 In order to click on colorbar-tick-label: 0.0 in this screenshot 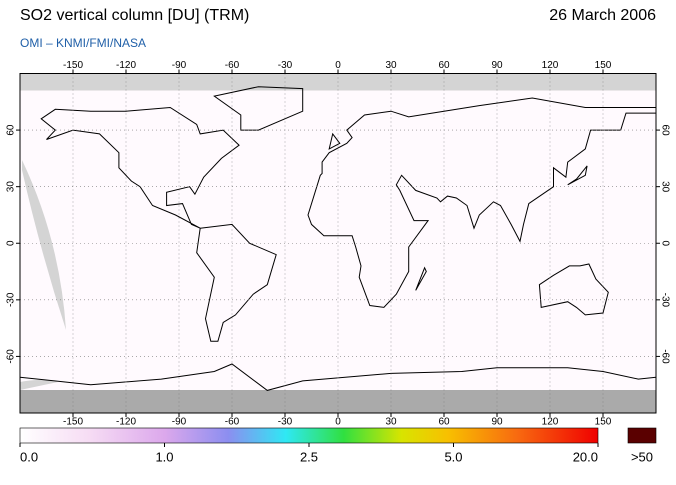, I will do `click(29, 456)`.